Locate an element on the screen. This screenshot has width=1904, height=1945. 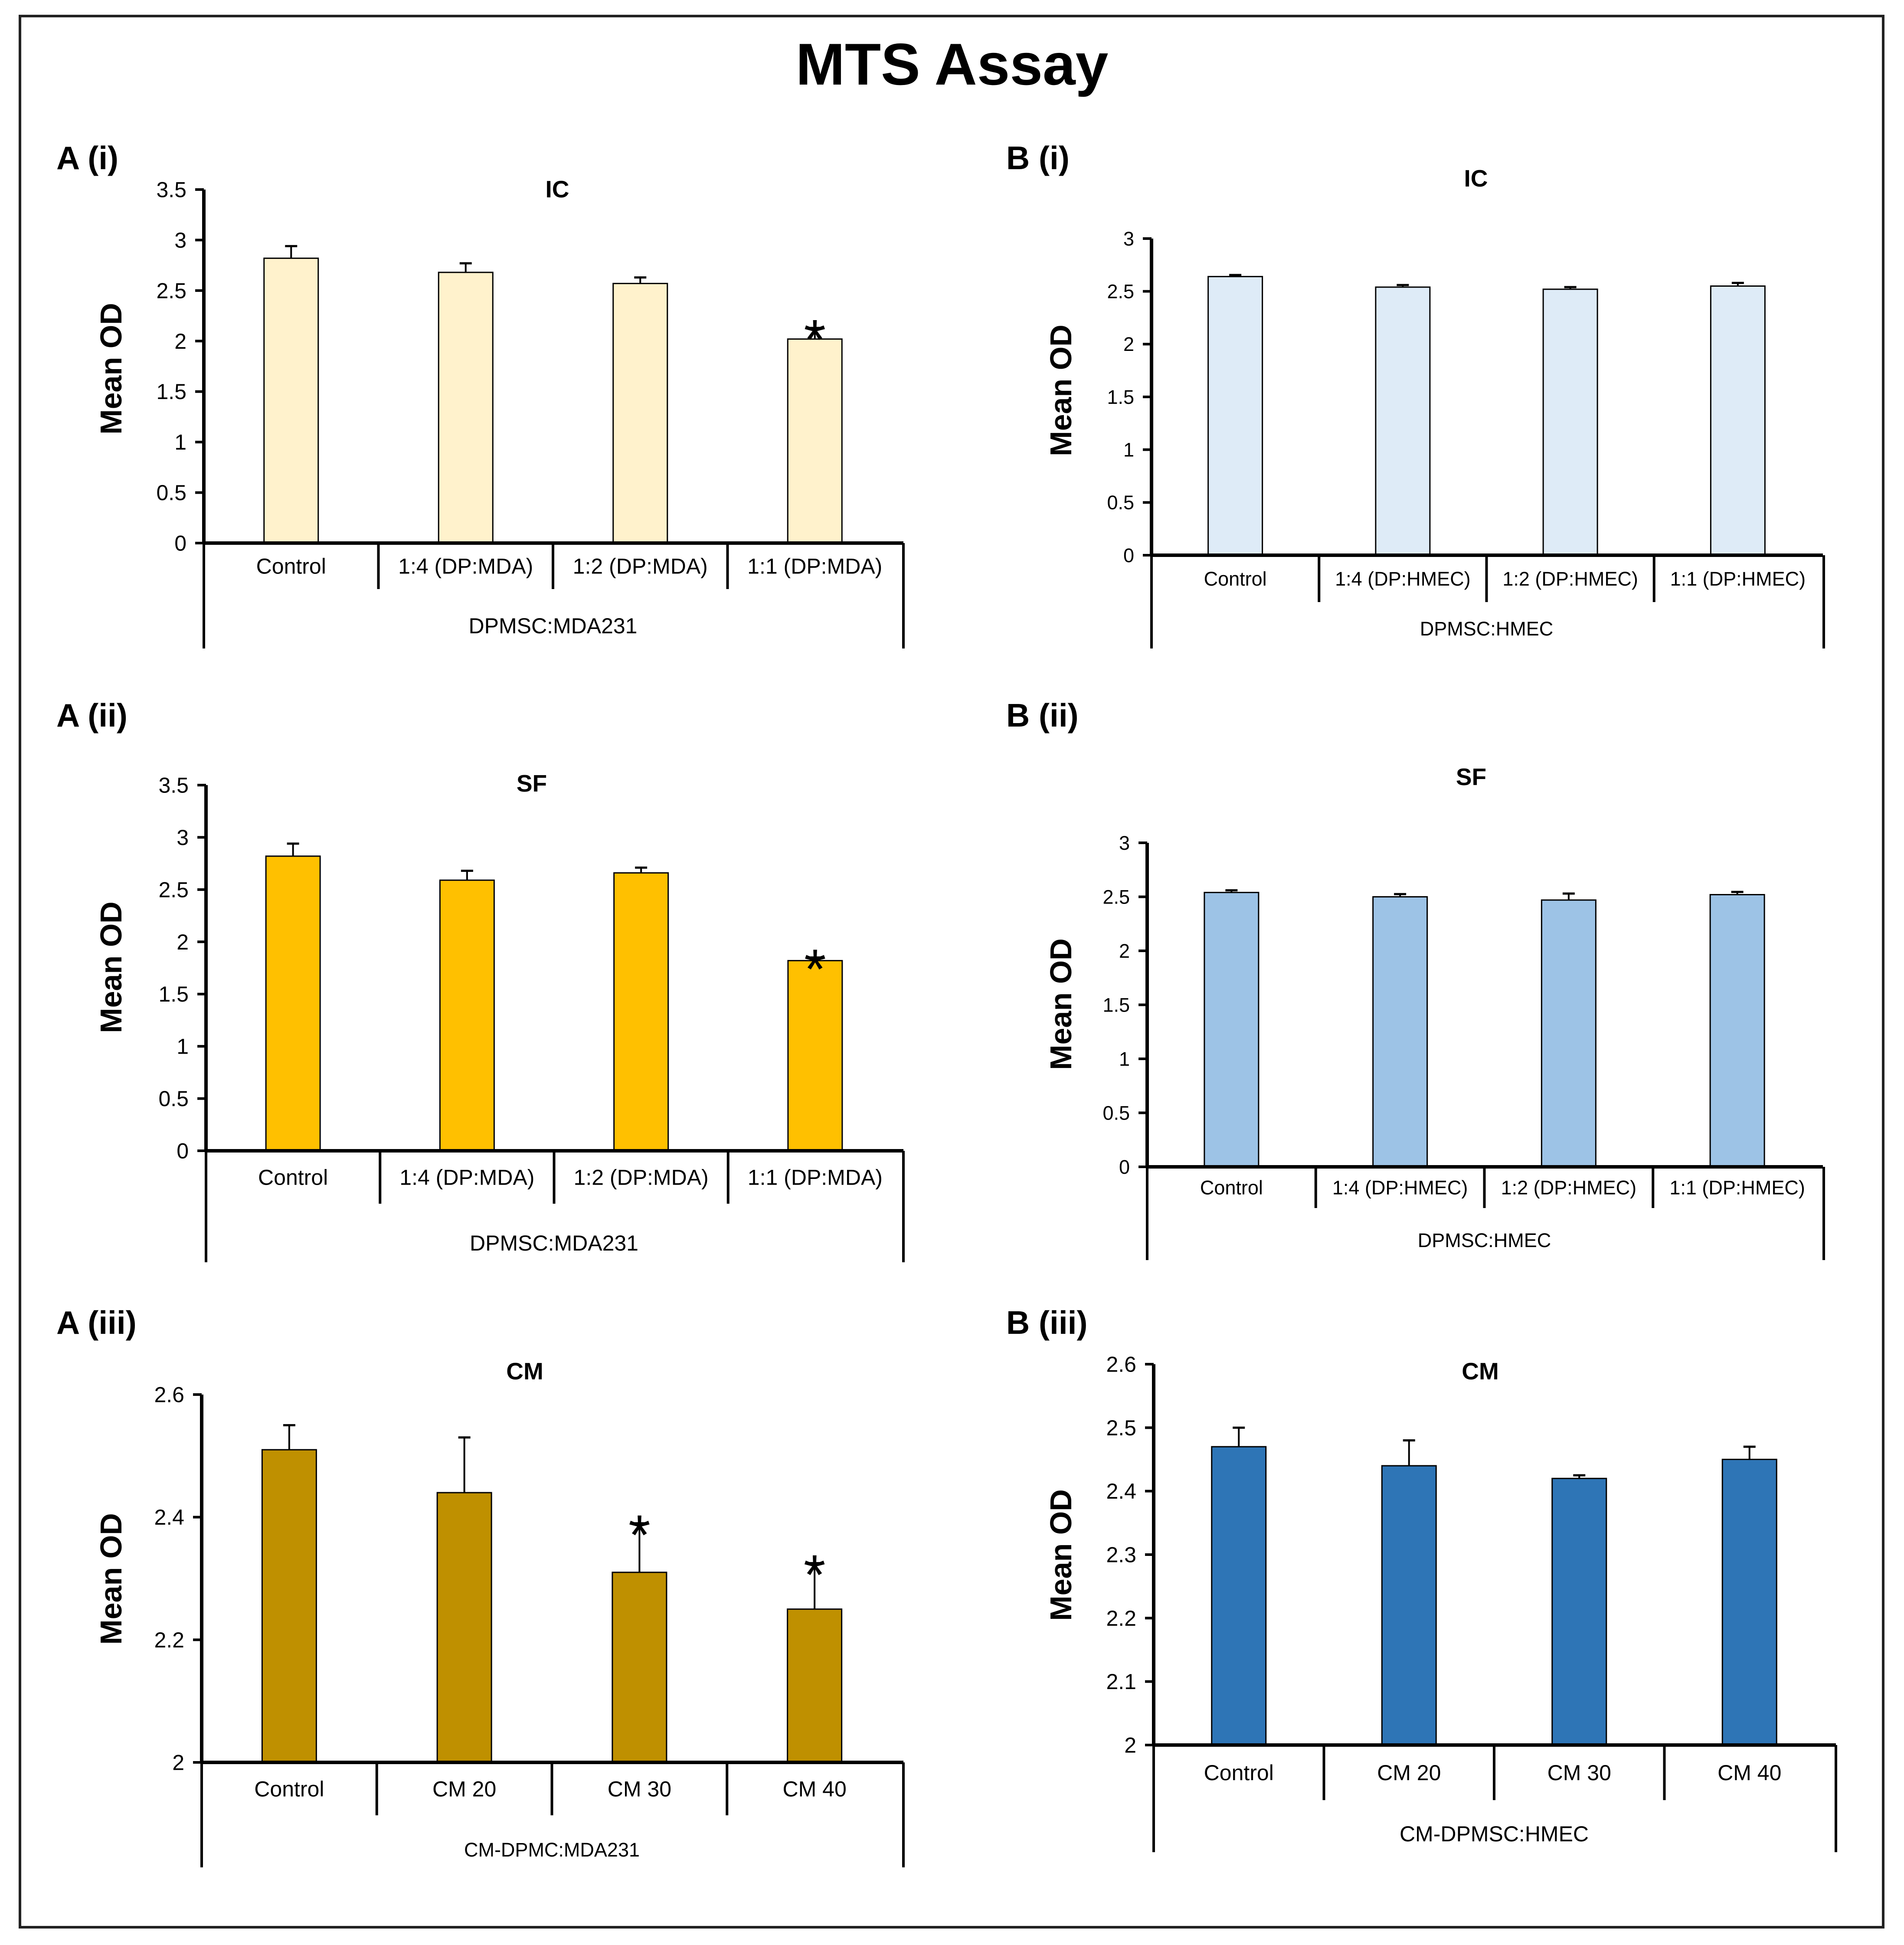
panel-label: B (ii) is located at coordinates (1042, 715).